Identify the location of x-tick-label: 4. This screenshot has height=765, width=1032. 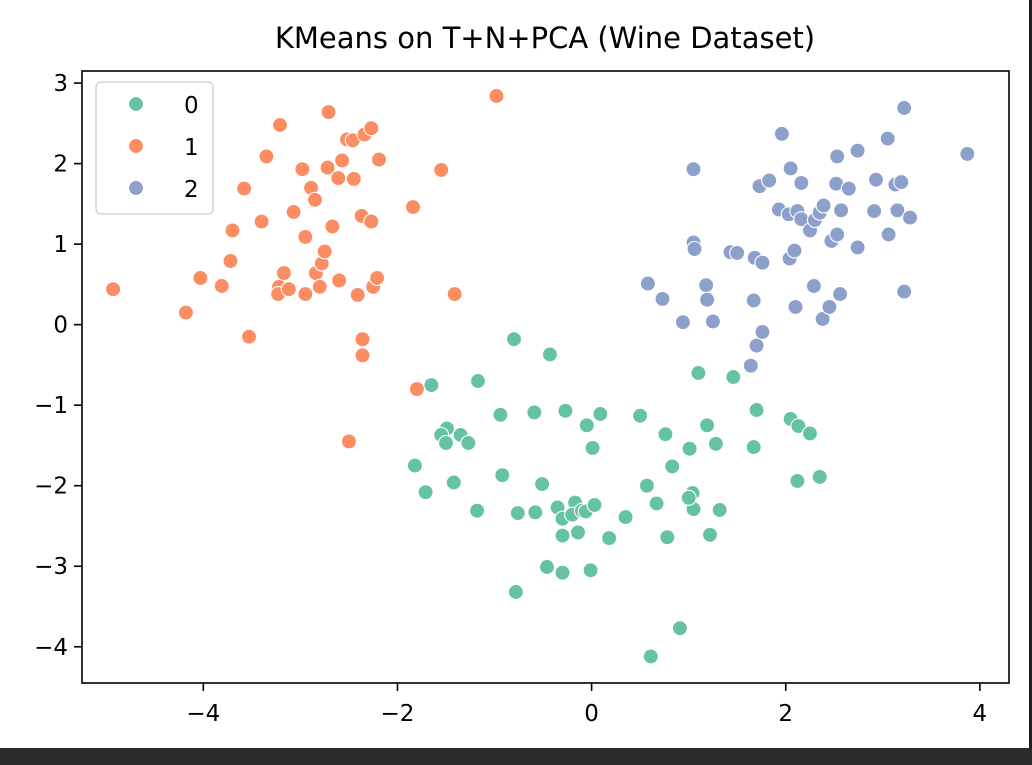
(980, 714).